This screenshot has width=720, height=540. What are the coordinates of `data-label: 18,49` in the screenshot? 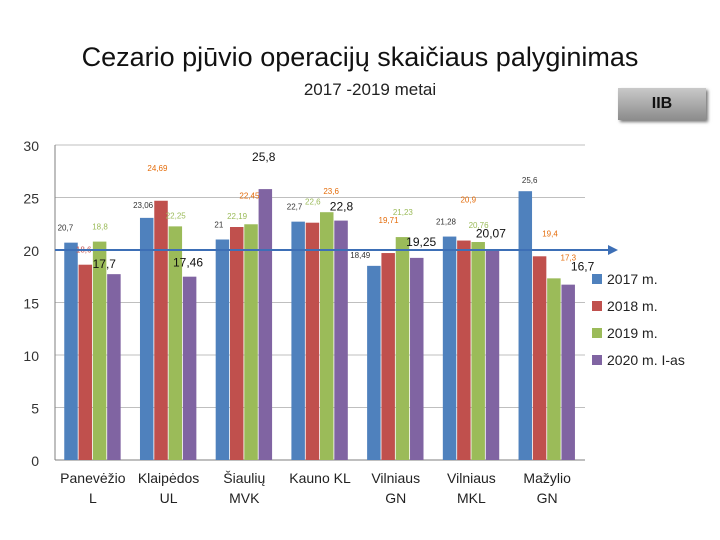 It's located at (360, 255).